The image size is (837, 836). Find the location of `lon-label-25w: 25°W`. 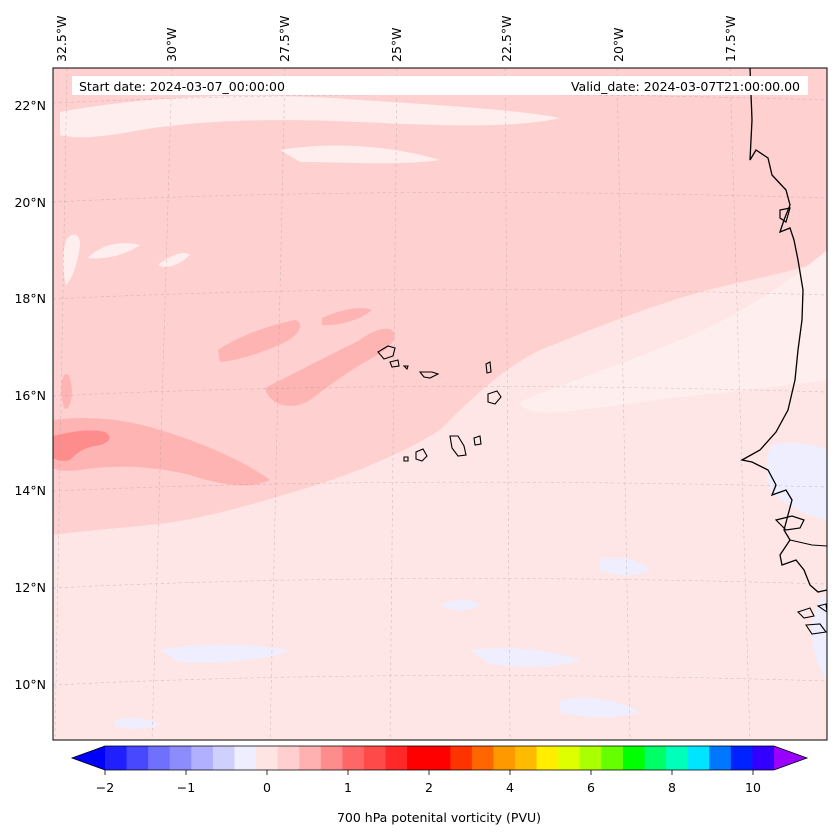

lon-label-25w: 25°W is located at coordinates (396, 44).